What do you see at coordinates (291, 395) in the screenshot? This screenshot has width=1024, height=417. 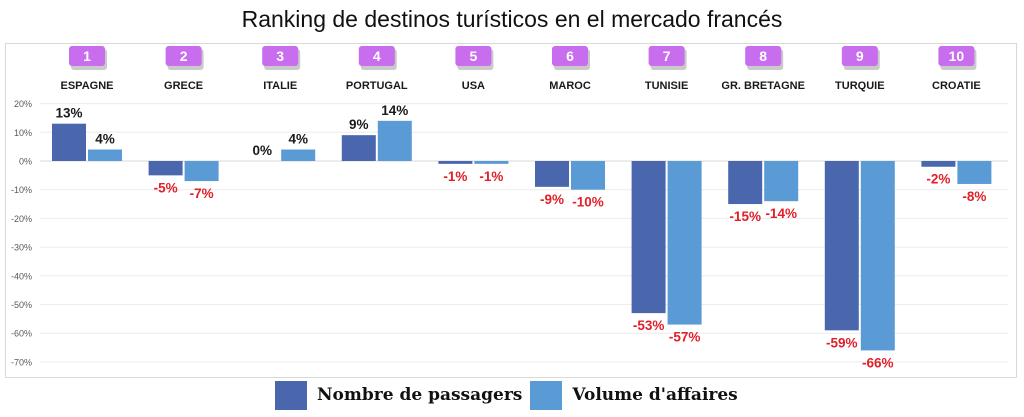 I see `legend-swatch-passagers` at bounding box center [291, 395].